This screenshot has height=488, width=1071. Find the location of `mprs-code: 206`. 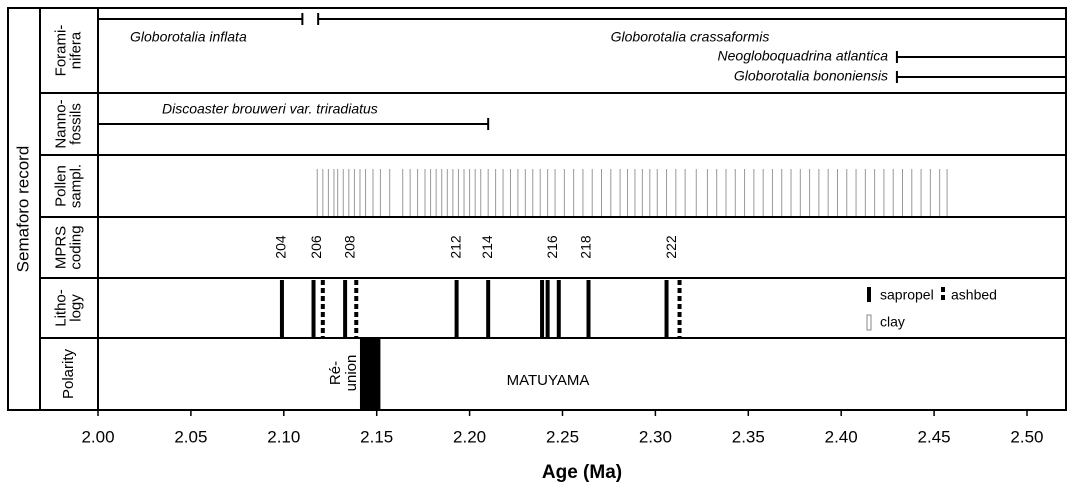

mprs-code: 206 is located at coordinates (316, 247).